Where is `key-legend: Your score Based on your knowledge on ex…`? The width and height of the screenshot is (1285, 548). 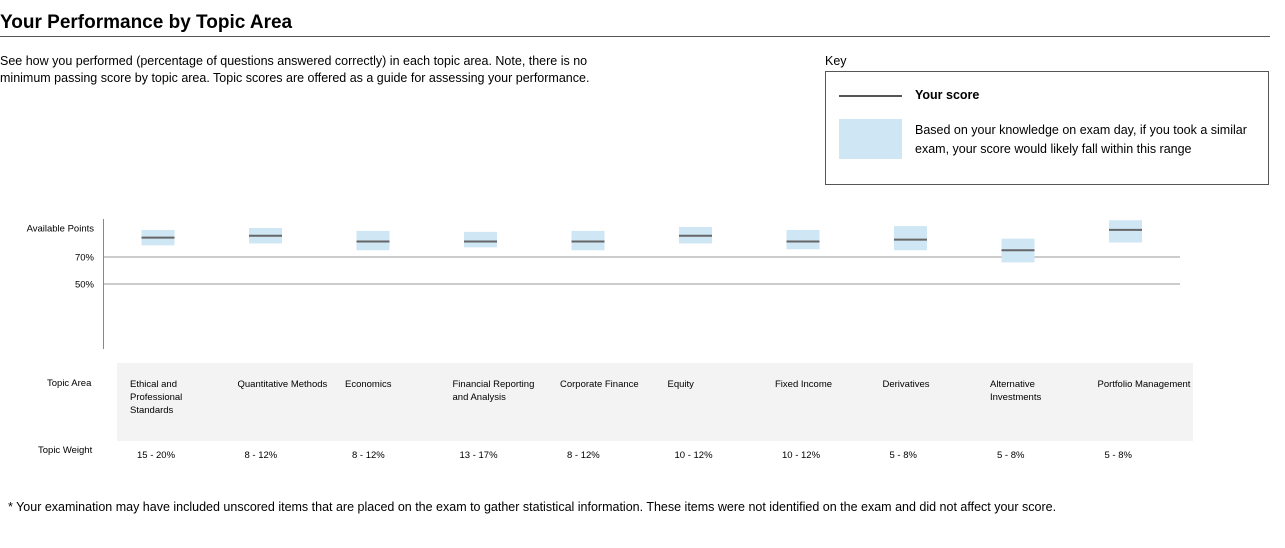
key-legend: Your score Based on your knowledge on ex… is located at coordinates (1047, 128).